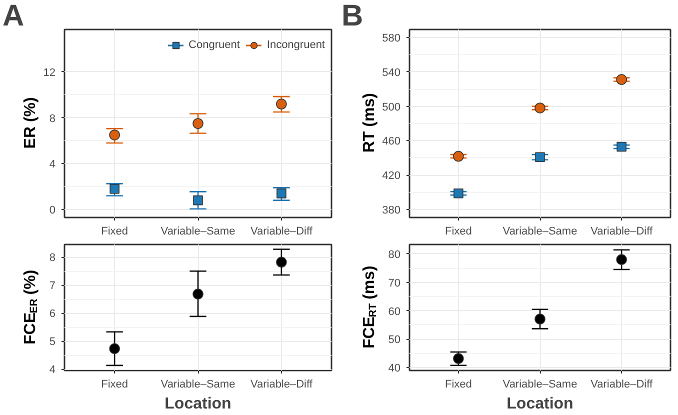  What do you see at coordinates (52, 286) in the screenshot?
I see `y-tick-label: 7` at bounding box center [52, 286].